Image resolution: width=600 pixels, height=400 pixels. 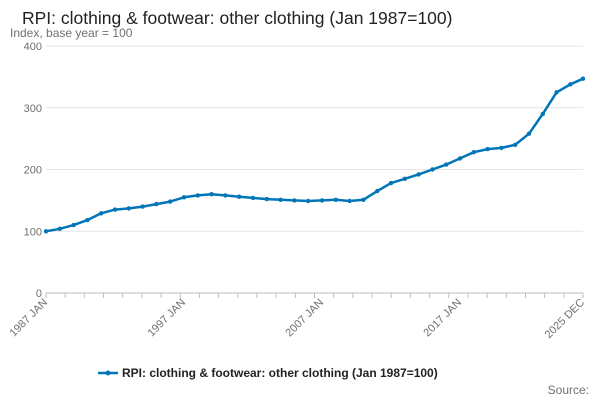 What do you see at coordinates (108, 373) in the screenshot?
I see `legend-dot-marker` at bounding box center [108, 373].